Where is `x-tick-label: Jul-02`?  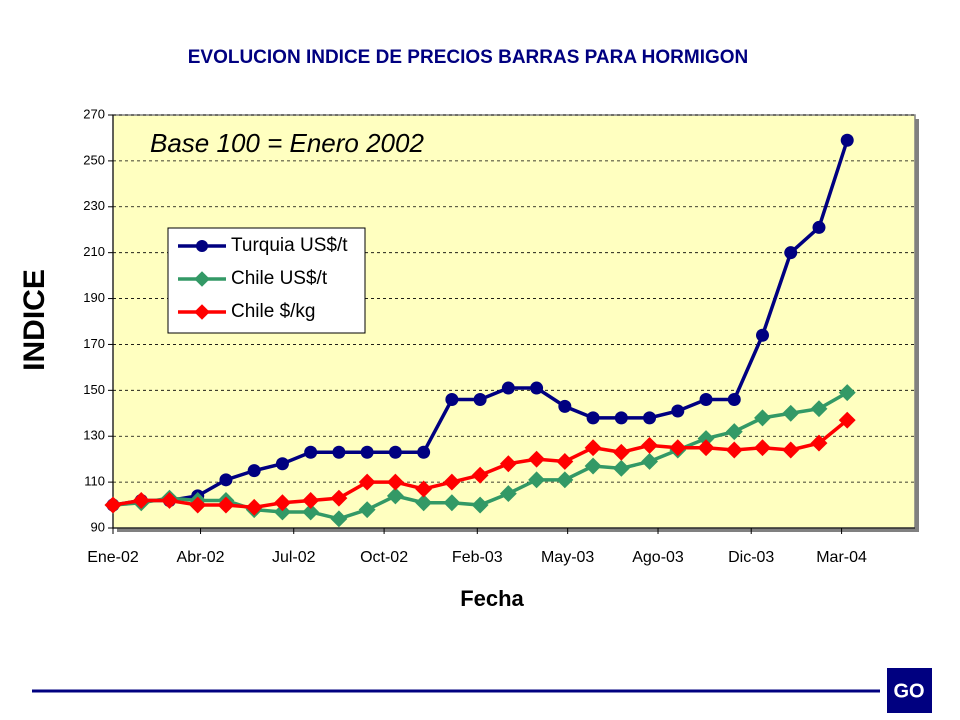 x-tick-label: Jul-02 is located at coordinates (294, 557).